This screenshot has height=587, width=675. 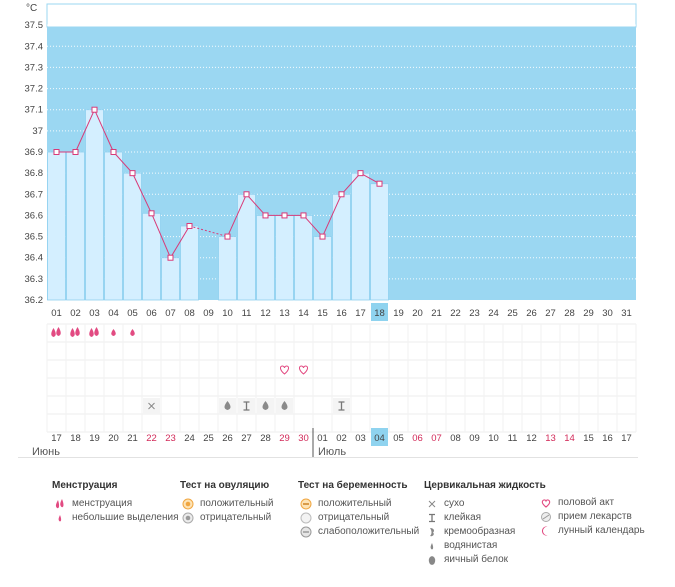 I want to click on legend-item-watery: водянистая, so click(x=485, y=546).